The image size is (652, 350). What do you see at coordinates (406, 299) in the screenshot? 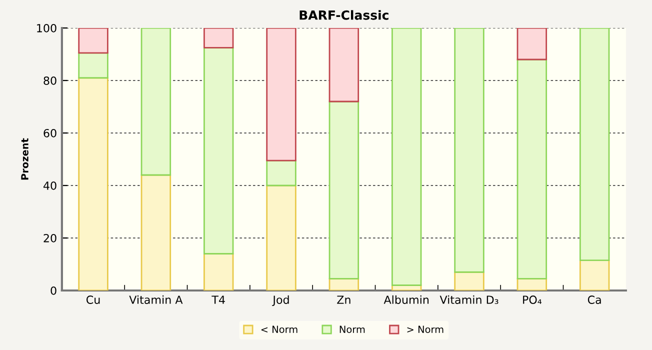
I see `x-tick-label: Albumin` at bounding box center [406, 299].